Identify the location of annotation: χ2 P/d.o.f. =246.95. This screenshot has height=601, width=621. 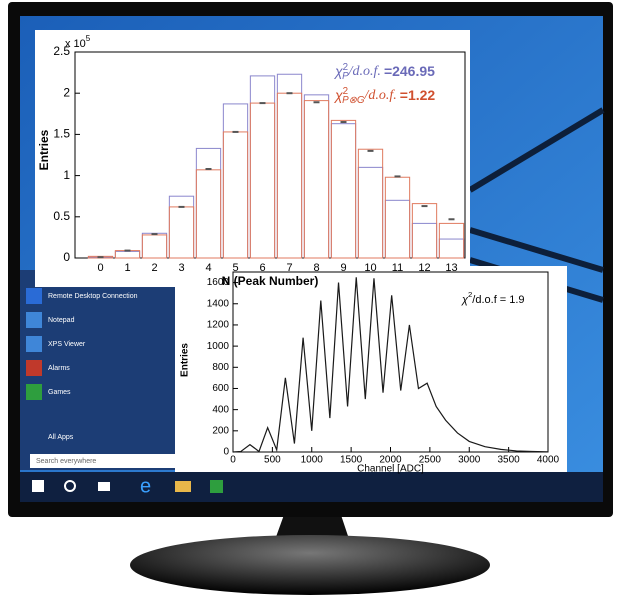
(384, 72).